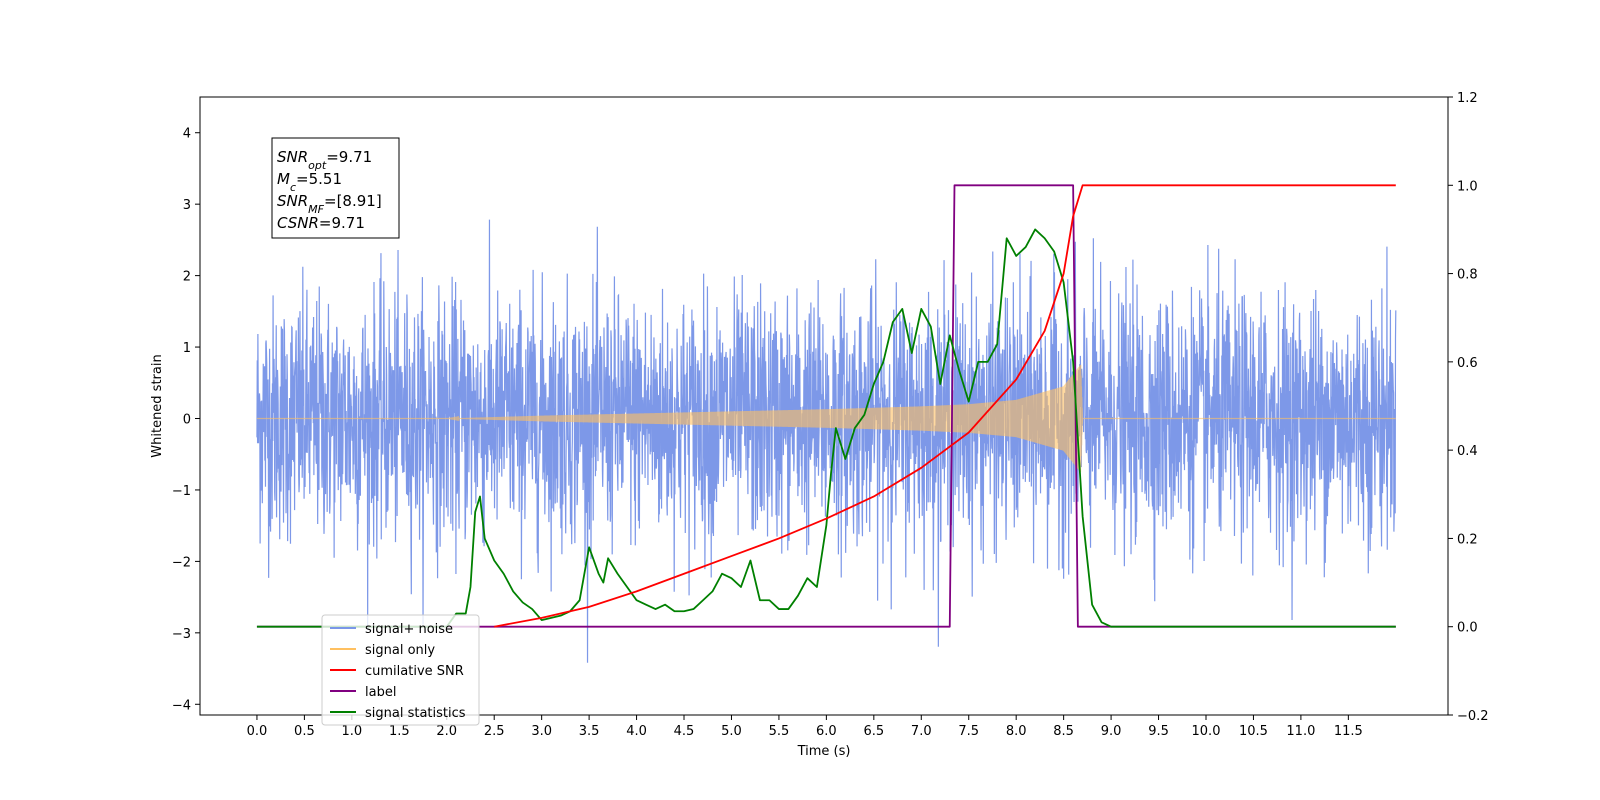  What do you see at coordinates (1253, 731) in the screenshot?
I see `x-tick-label: 10.5` at bounding box center [1253, 731].